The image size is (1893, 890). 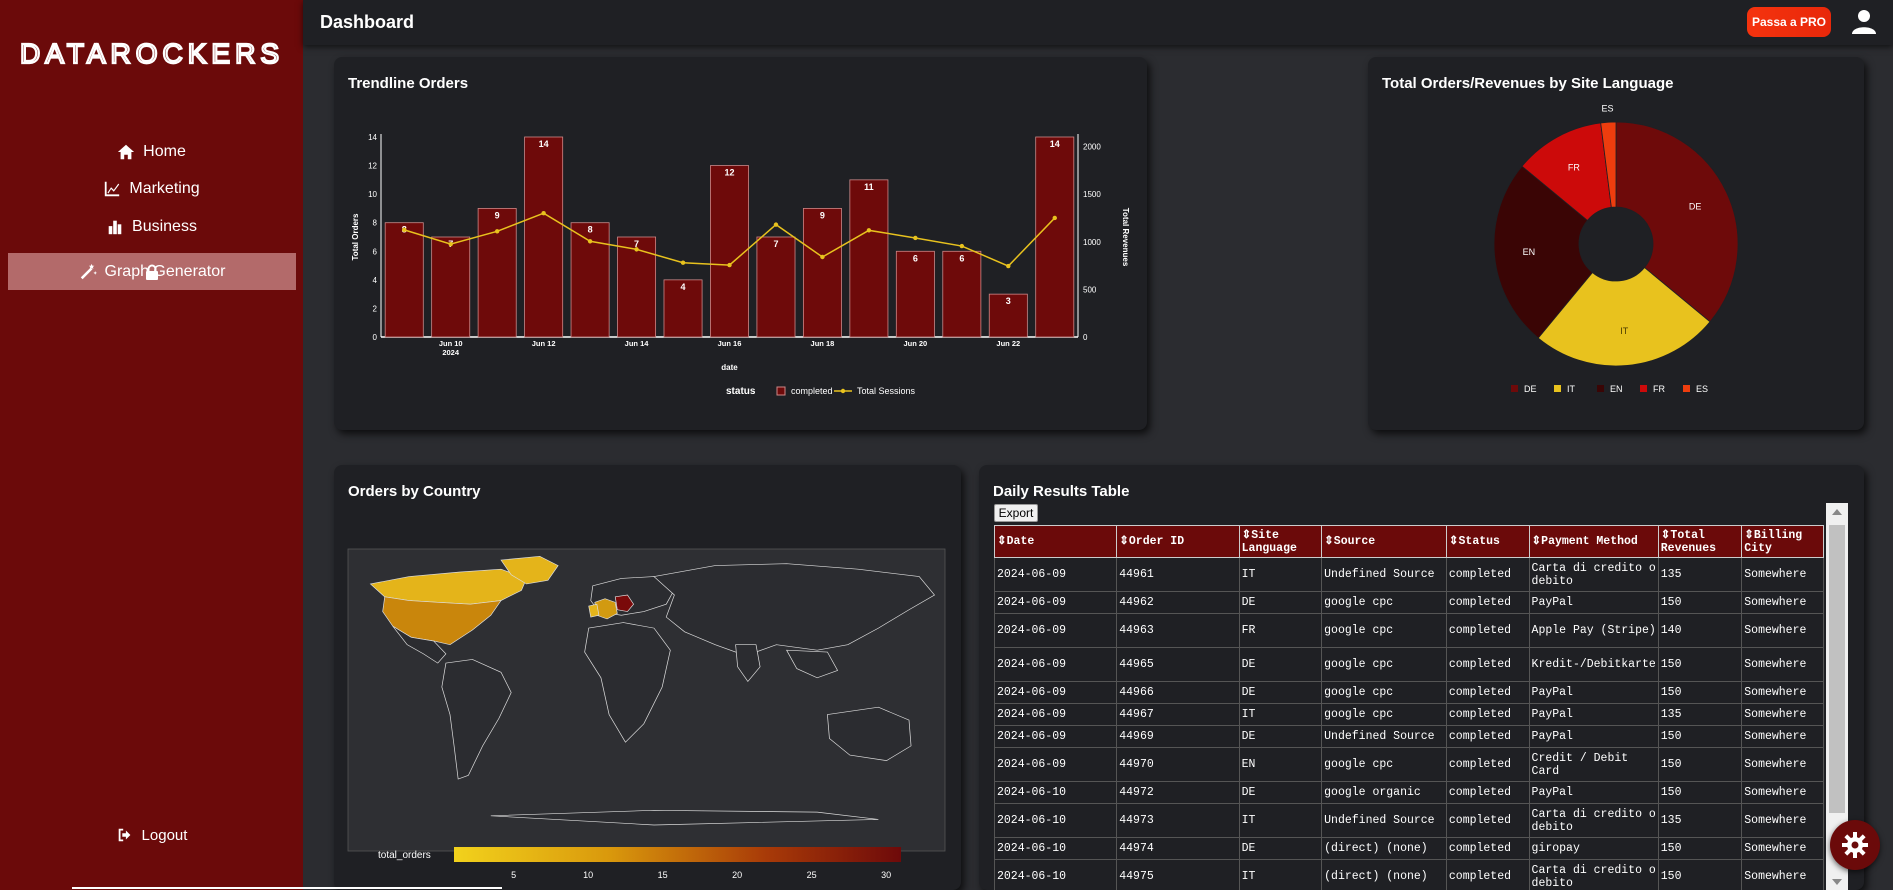 I want to click on y-tick-label: 8, so click(x=375, y=223).